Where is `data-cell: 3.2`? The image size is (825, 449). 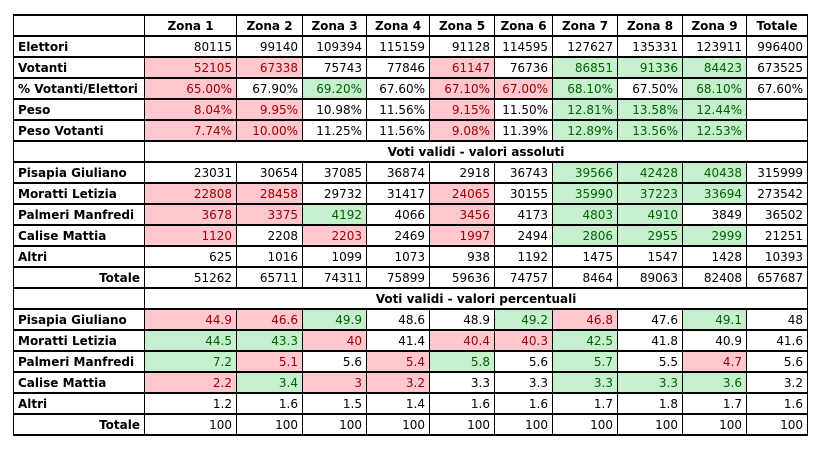
data-cell: 3.2 is located at coordinates (777, 382).